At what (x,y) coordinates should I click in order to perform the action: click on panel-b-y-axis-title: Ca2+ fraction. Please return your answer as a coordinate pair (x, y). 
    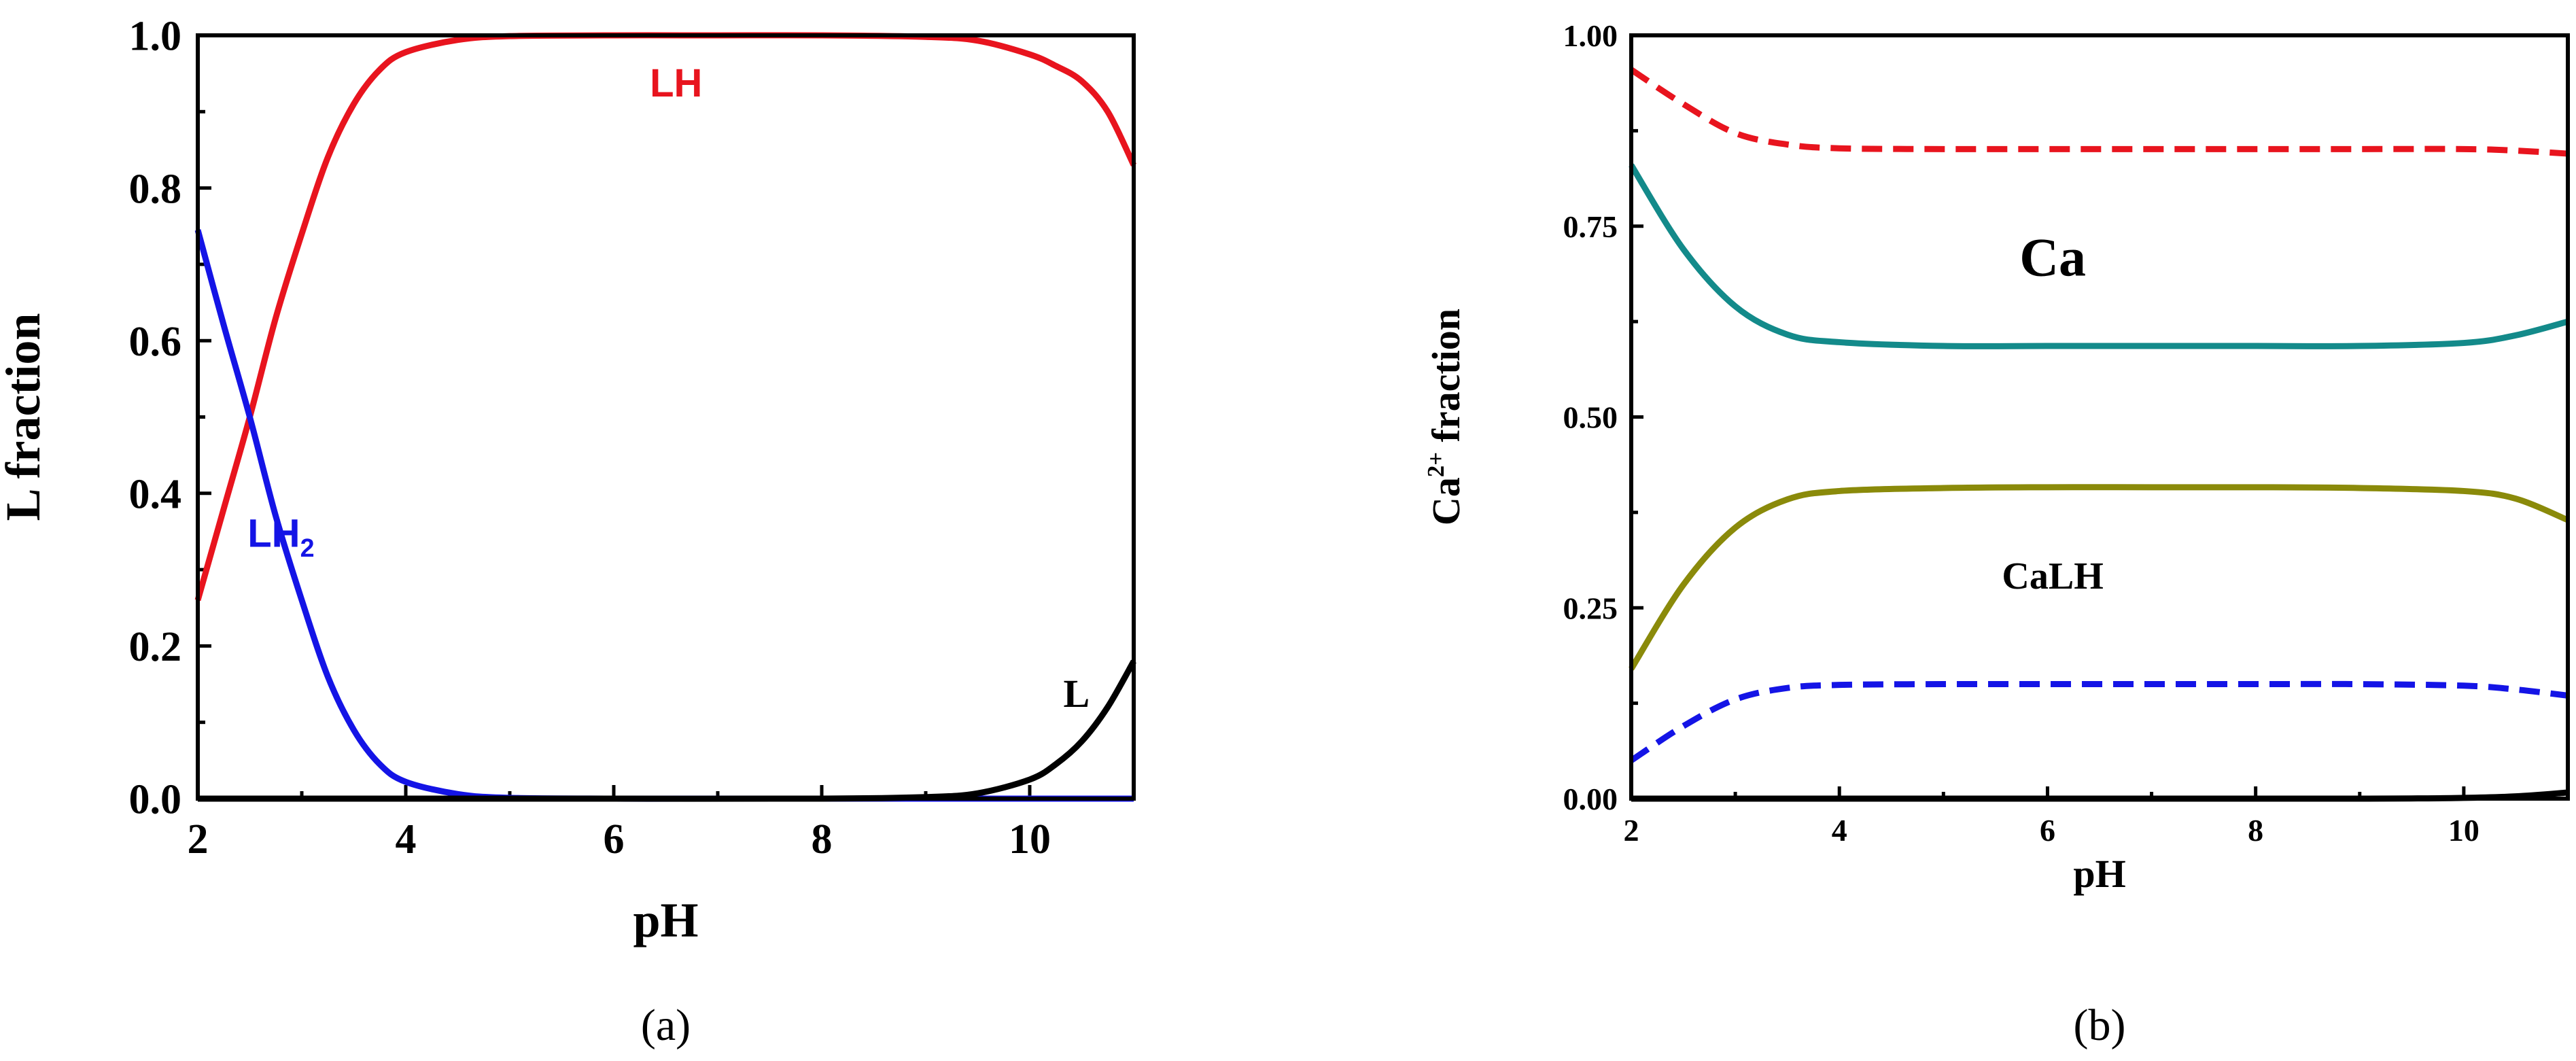
    Looking at the image, I should click on (1445, 417).